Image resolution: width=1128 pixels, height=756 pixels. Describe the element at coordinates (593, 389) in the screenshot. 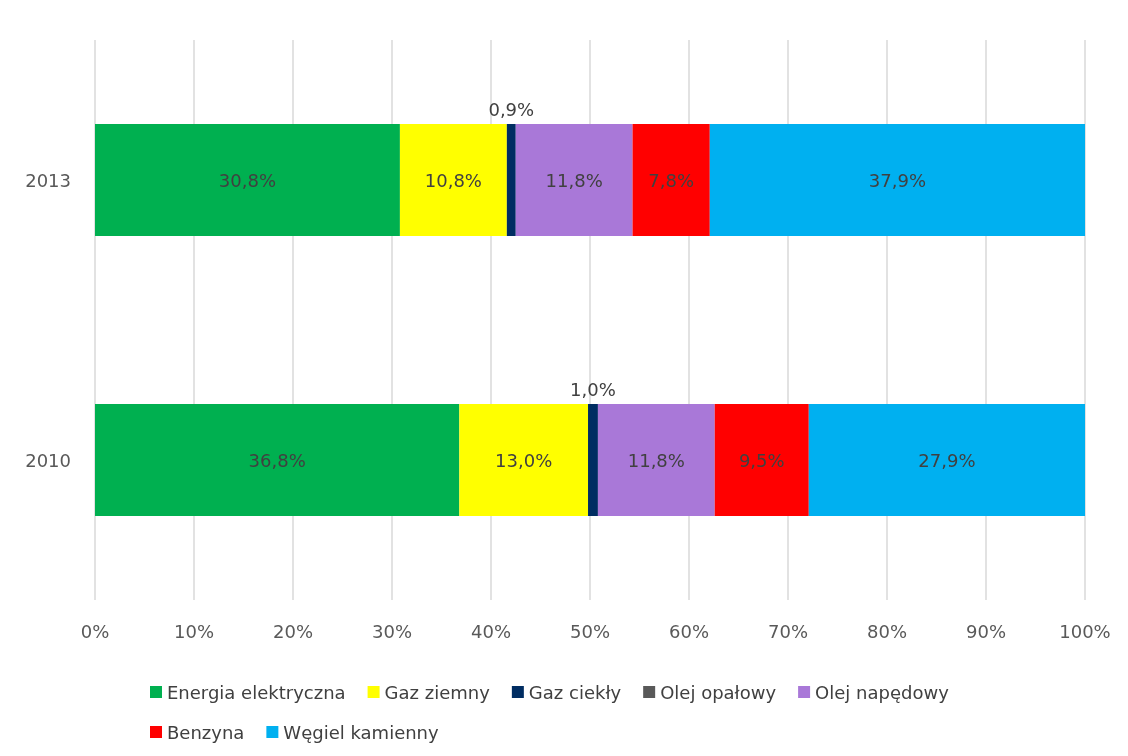

I see `data-label: 1,0%` at that location.